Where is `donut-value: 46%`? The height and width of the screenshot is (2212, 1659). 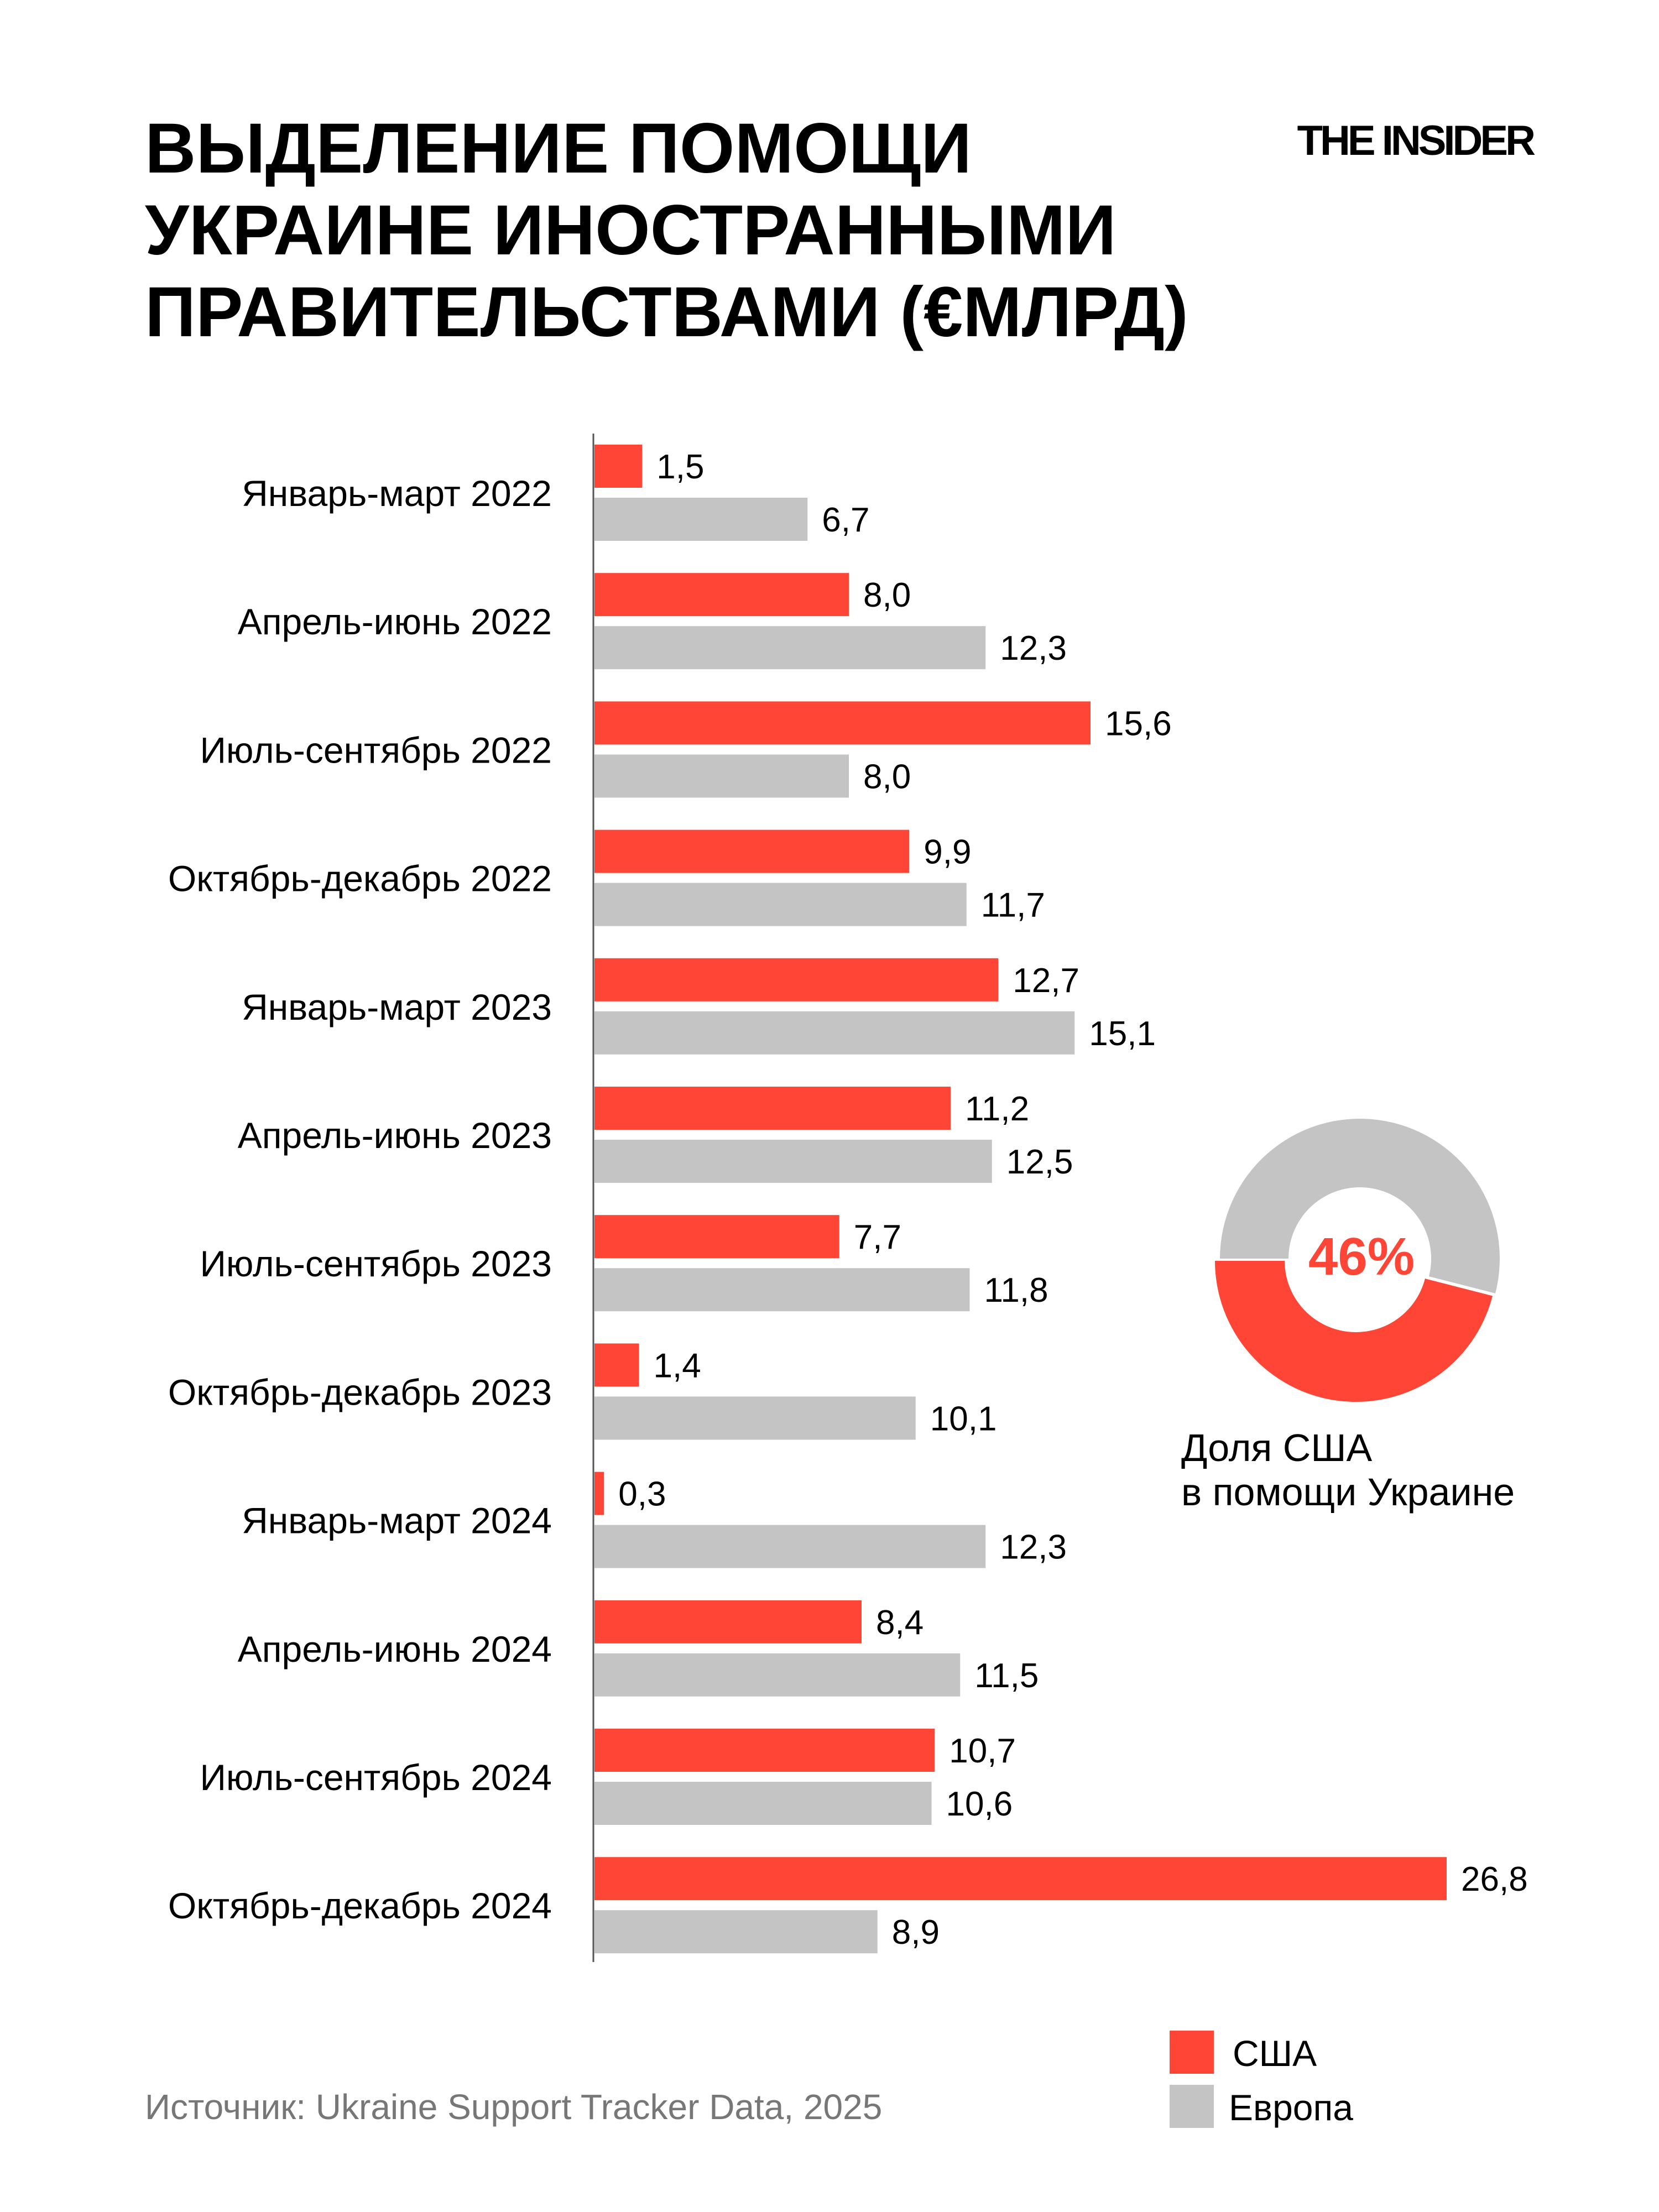 donut-value: 46% is located at coordinates (1361, 1257).